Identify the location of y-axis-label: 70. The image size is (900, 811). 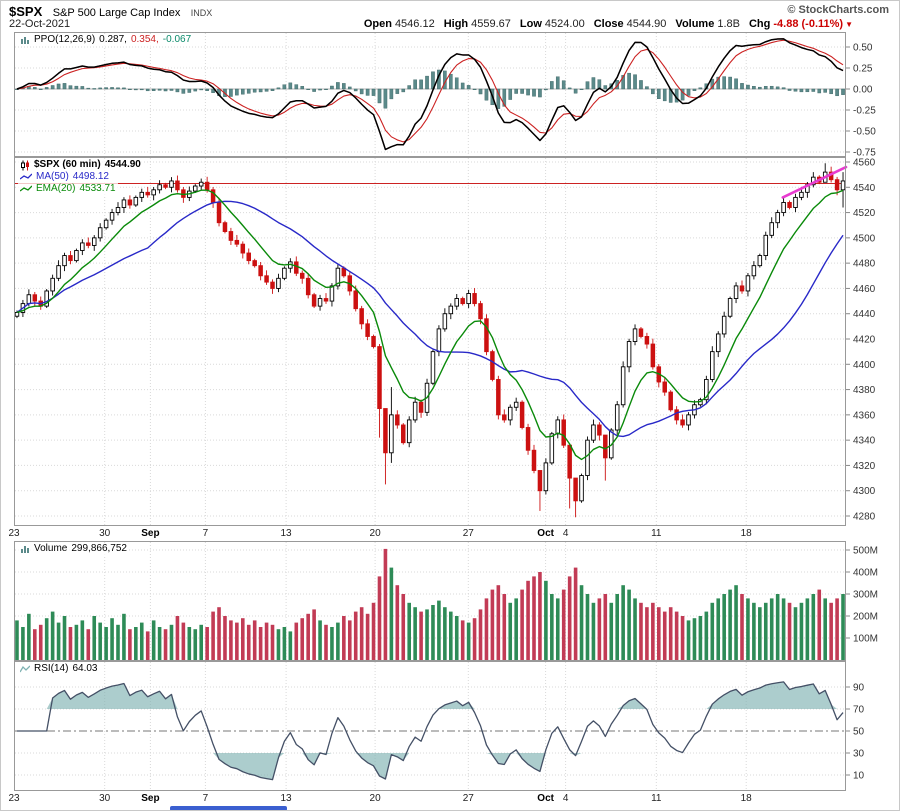
(859, 710).